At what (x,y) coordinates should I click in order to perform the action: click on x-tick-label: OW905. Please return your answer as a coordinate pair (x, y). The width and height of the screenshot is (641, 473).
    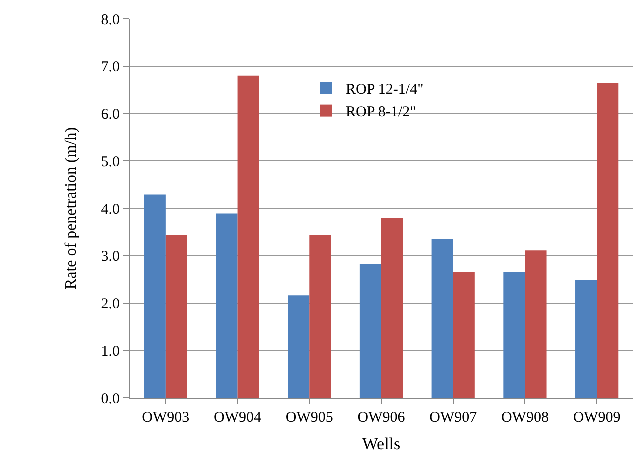
    Looking at the image, I should click on (310, 418).